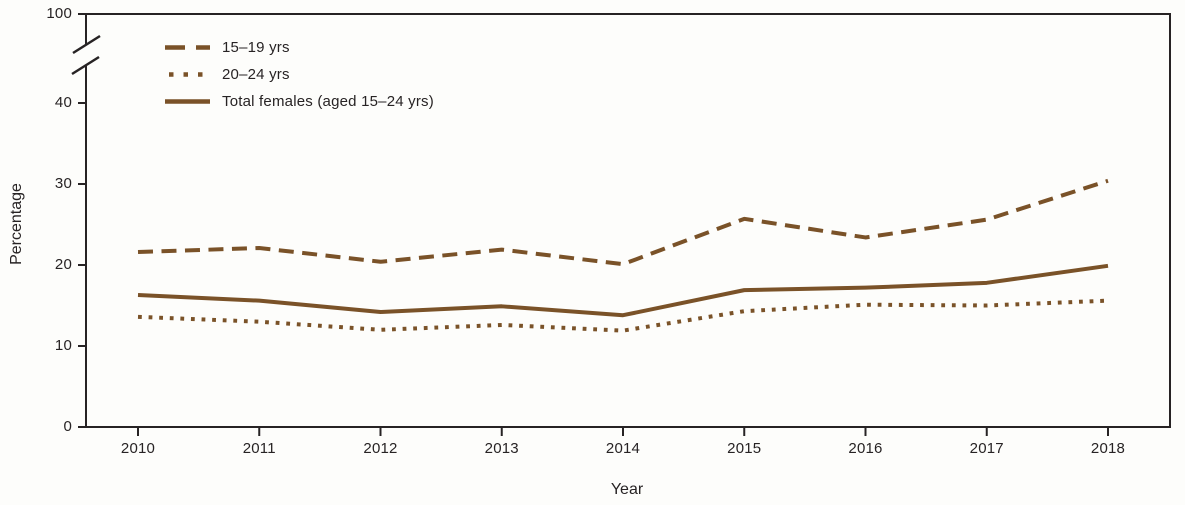 The height and width of the screenshot is (505, 1185). What do you see at coordinates (1108, 448) in the screenshot?
I see `x-tick-label-2018: 2018` at bounding box center [1108, 448].